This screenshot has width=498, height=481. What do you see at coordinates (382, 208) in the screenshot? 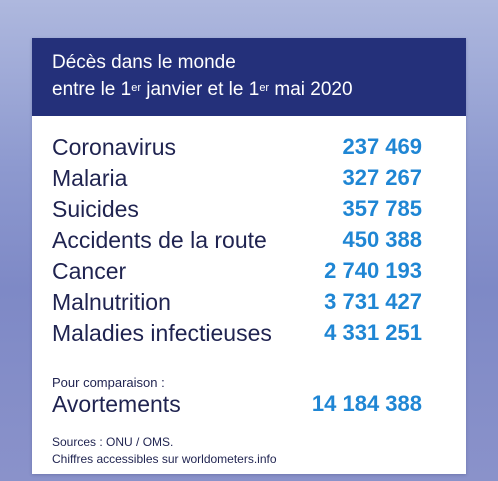
I see `death-count: 357 785` at bounding box center [382, 208].